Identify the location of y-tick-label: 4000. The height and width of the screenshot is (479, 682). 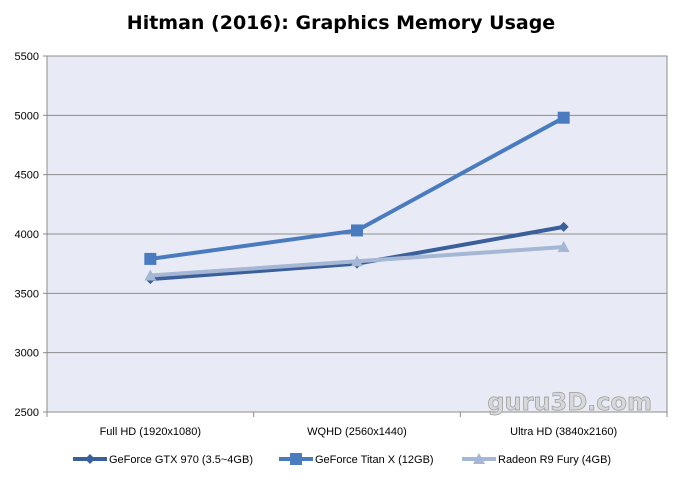
(27, 235).